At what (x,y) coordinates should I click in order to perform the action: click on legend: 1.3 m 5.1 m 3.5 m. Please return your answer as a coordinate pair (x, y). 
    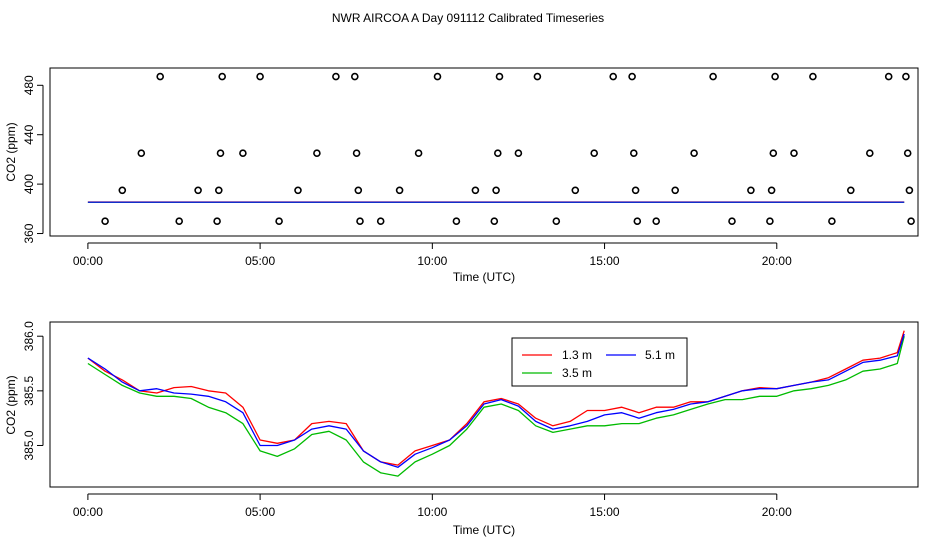
    Looking at the image, I should click on (599, 362).